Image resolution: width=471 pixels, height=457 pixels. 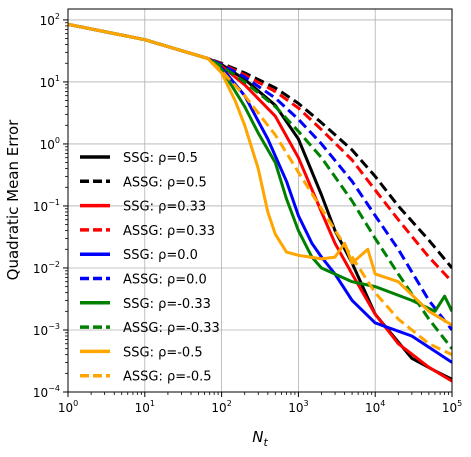 I want to click on y-tick-label: 10¹, so click(x=50, y=82).